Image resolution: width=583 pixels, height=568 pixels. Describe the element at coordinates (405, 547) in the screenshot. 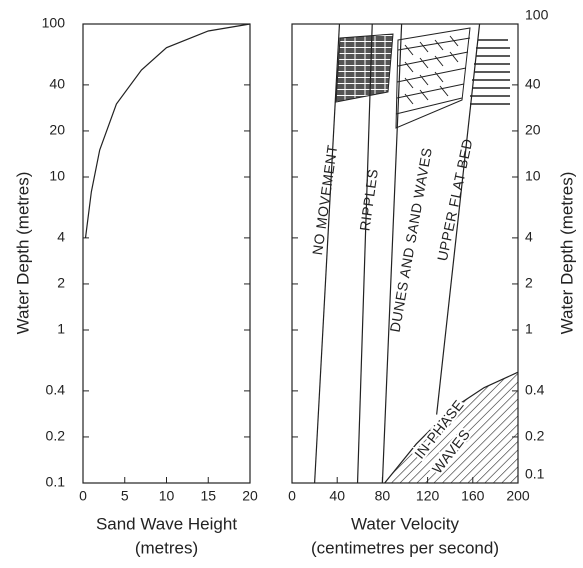

I see `x-axis-label: (centimetres per second)` at that location.